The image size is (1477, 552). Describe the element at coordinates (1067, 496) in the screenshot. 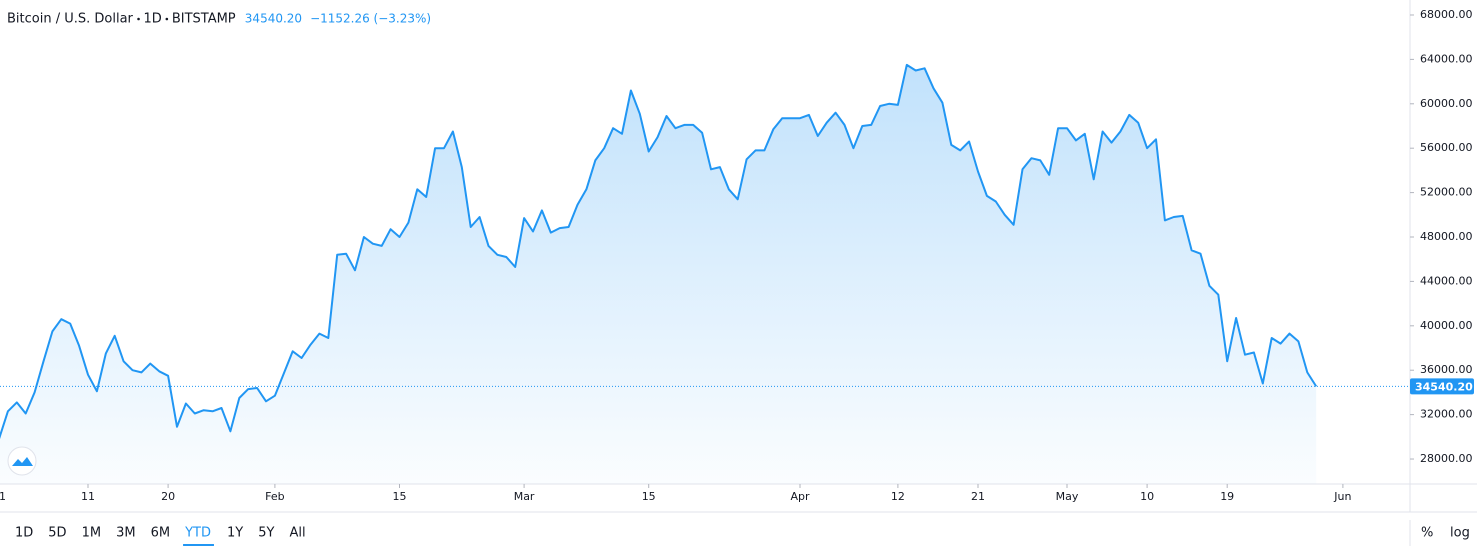

I see `x-tick-label: May` at that location.